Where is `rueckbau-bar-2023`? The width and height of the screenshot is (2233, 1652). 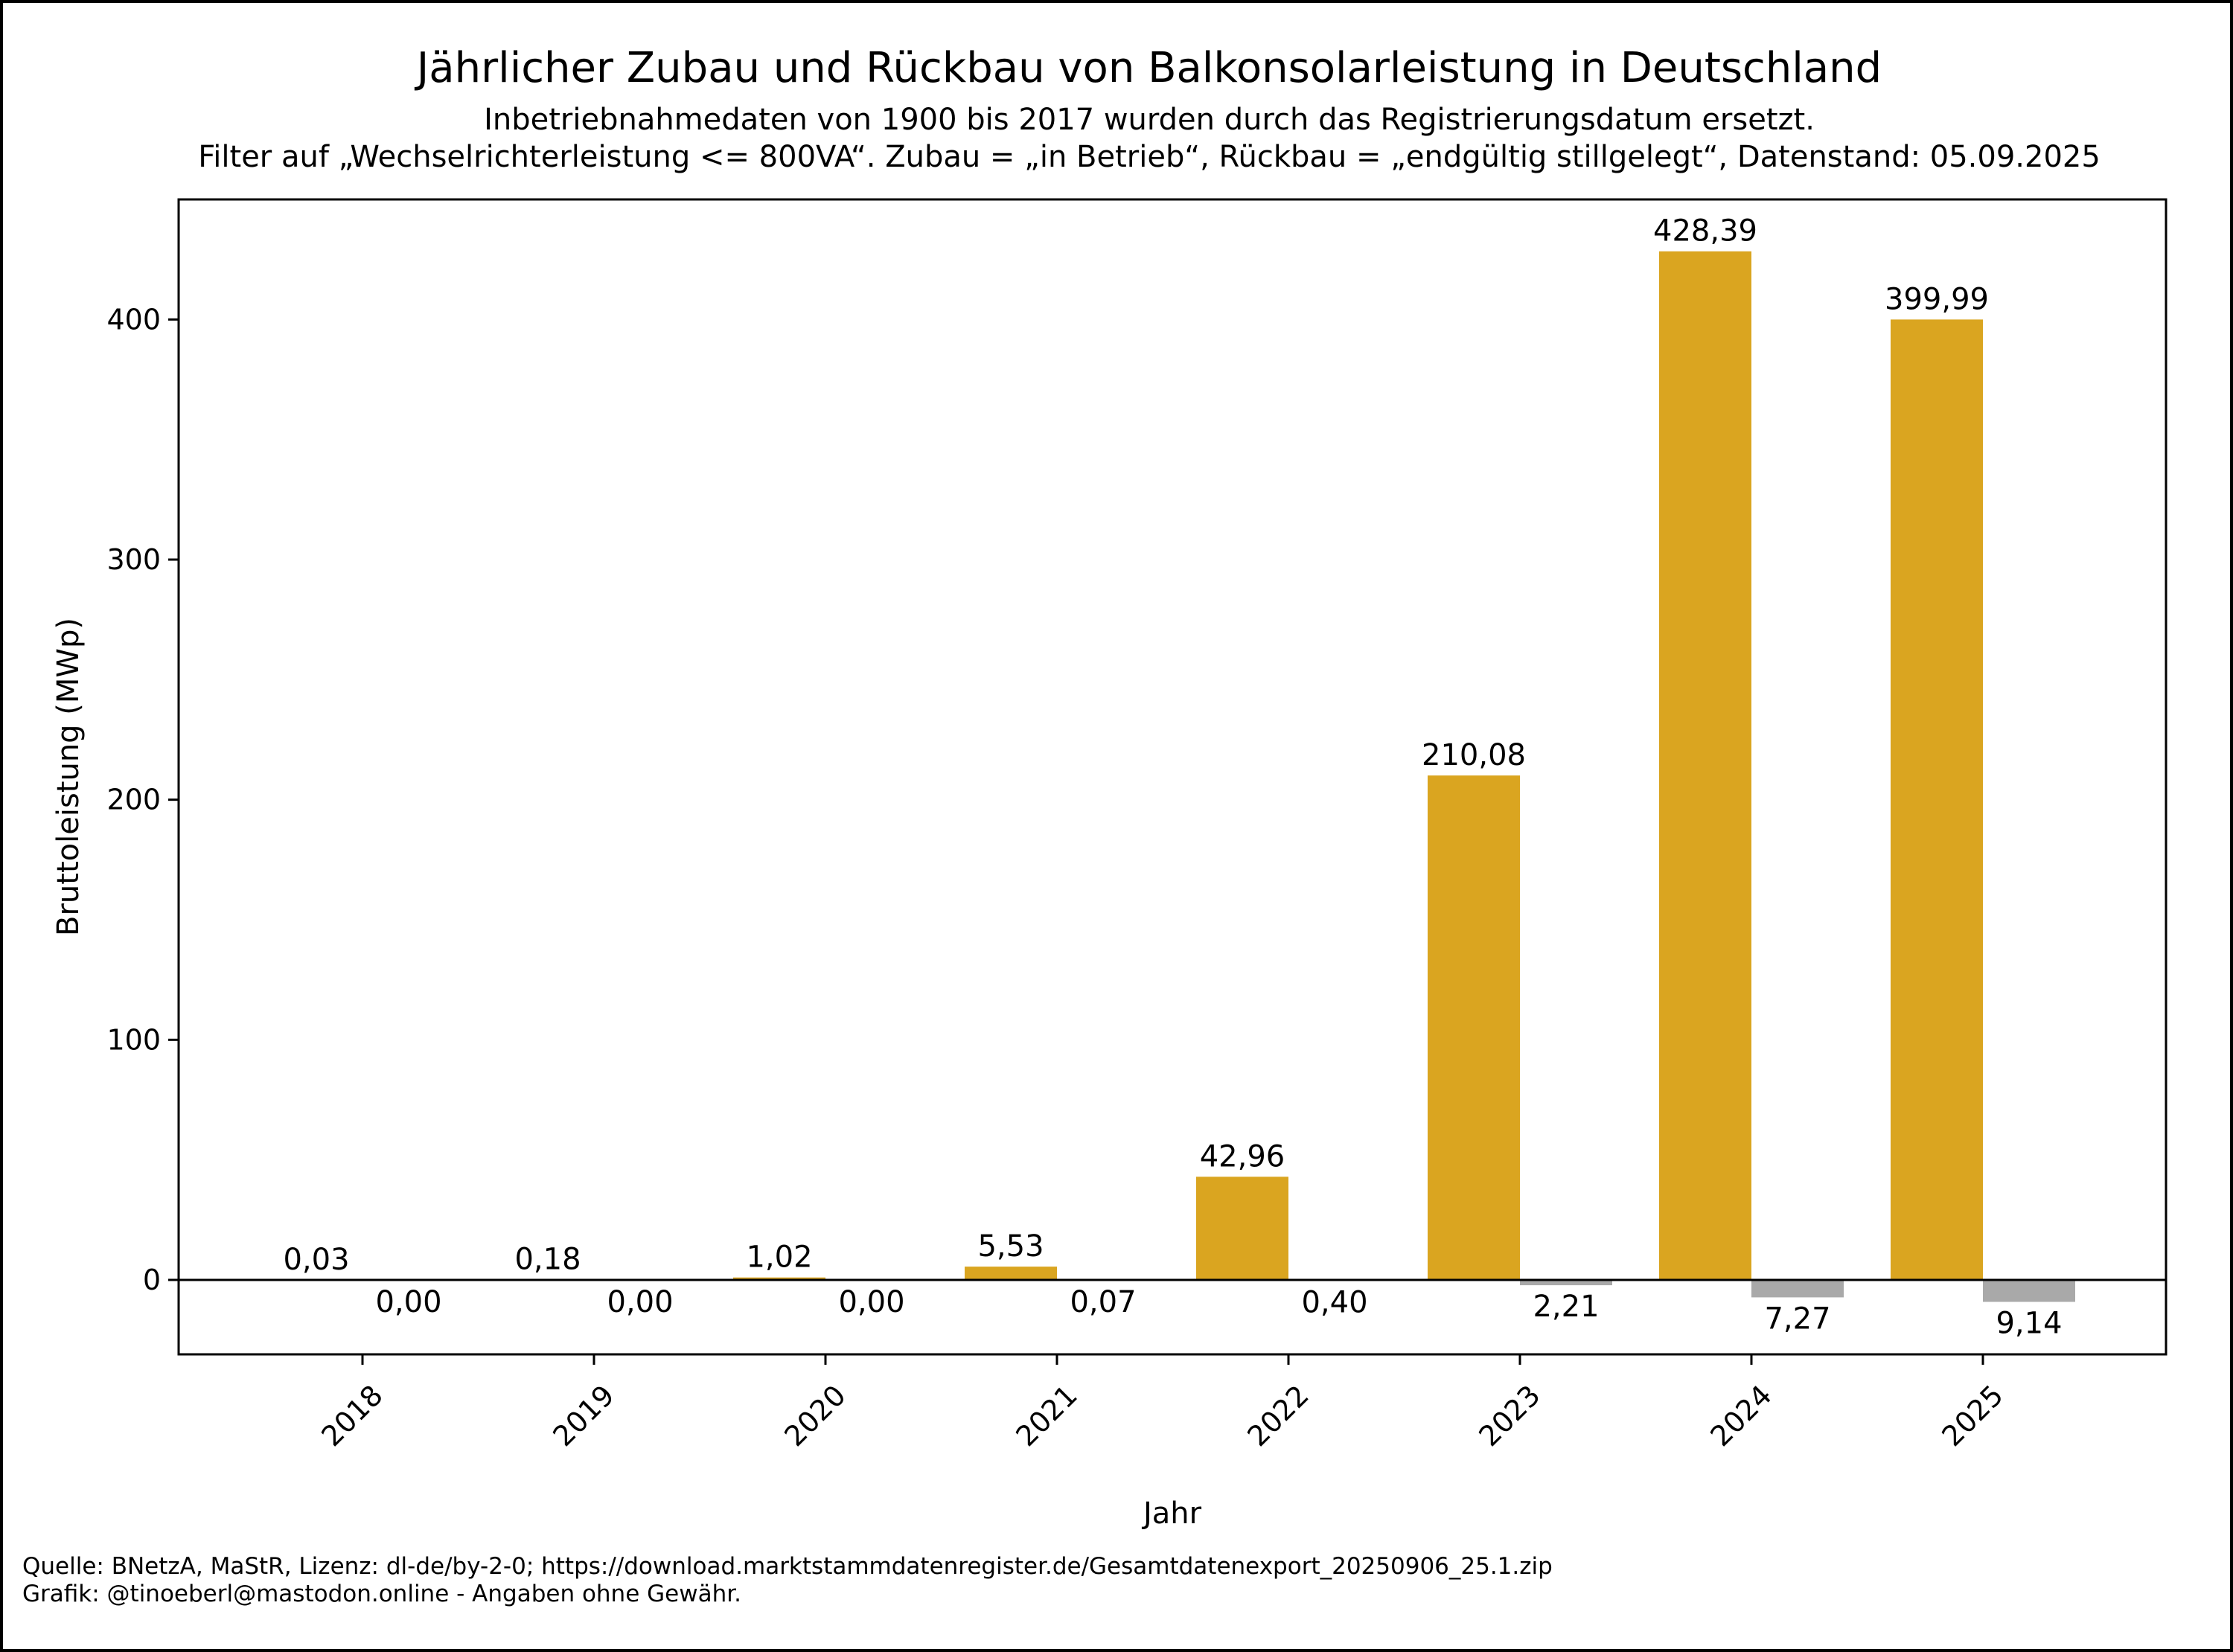
rueckbau-bar-2023 is located at coordinates (1566, 1282).